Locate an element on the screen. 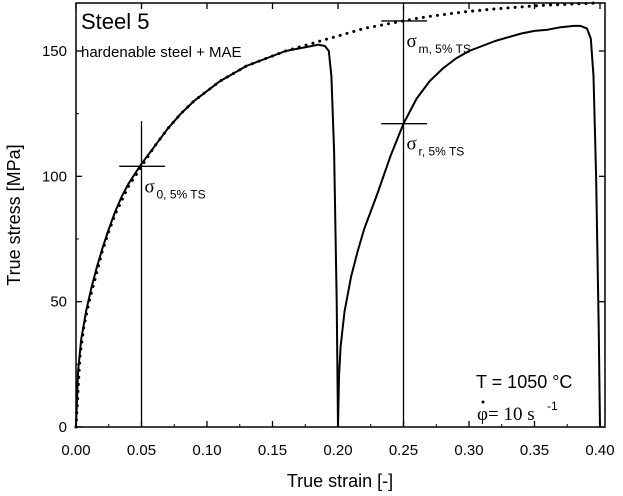 The width and height of the screenshot is (623, 496). marker-subscript: 0, 5% TS is located at coordinates (181, 194).